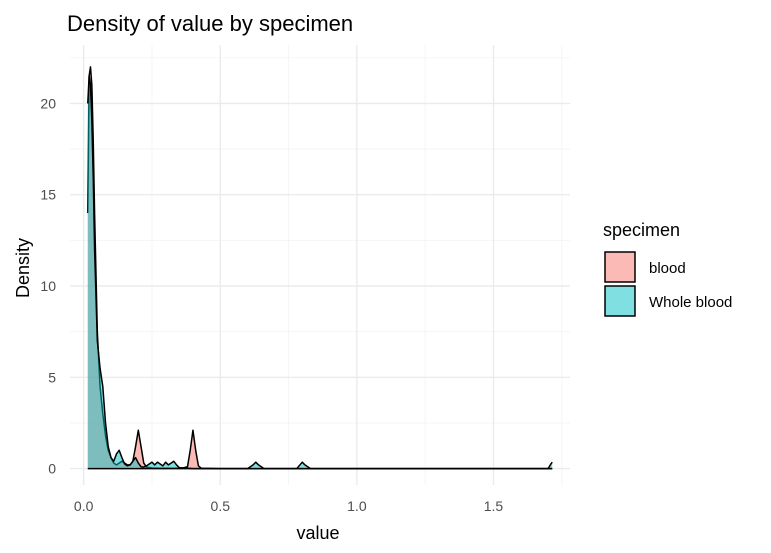  I want to click on y-axis-ticks: 0 5 10 15 20, so click(48, 285).